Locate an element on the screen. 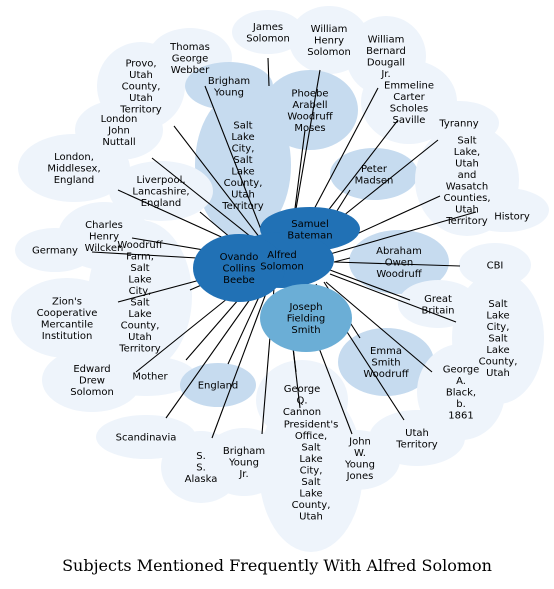 The height and width of the screenshot is (589, 554). node-phoebe-arabell-woodruff-moses-bubble is located at coordinates (310, 110).